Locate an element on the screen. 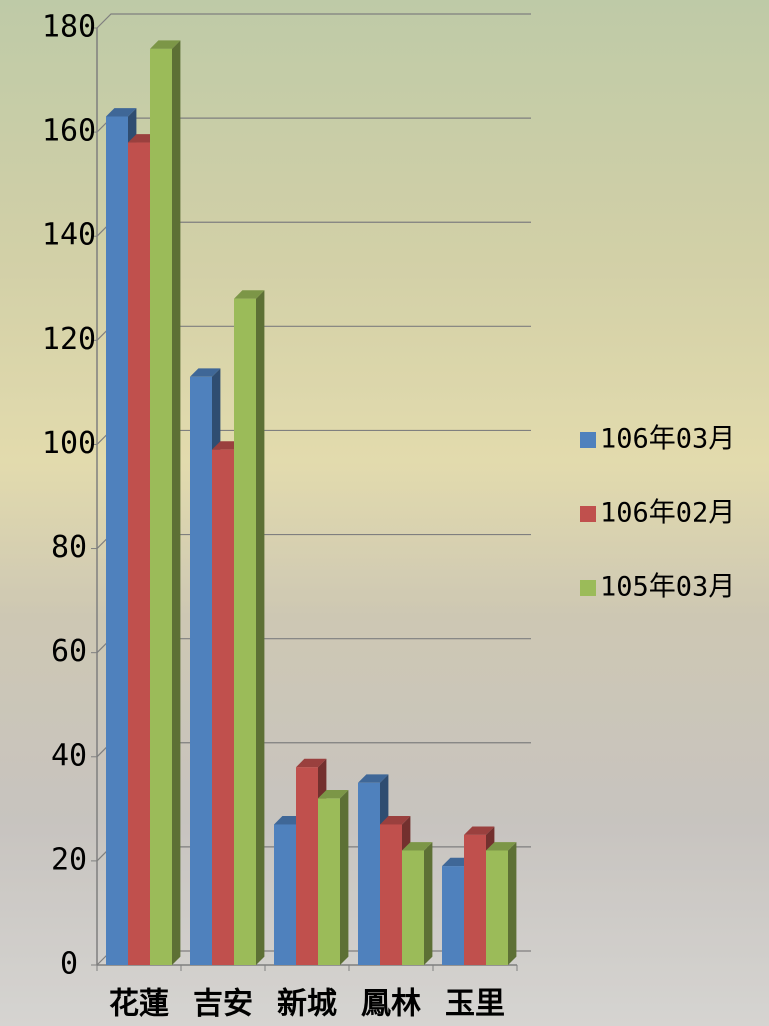 The image size is (769, 1026). y-tick-label: 140 is located at coordinates (69, 235).